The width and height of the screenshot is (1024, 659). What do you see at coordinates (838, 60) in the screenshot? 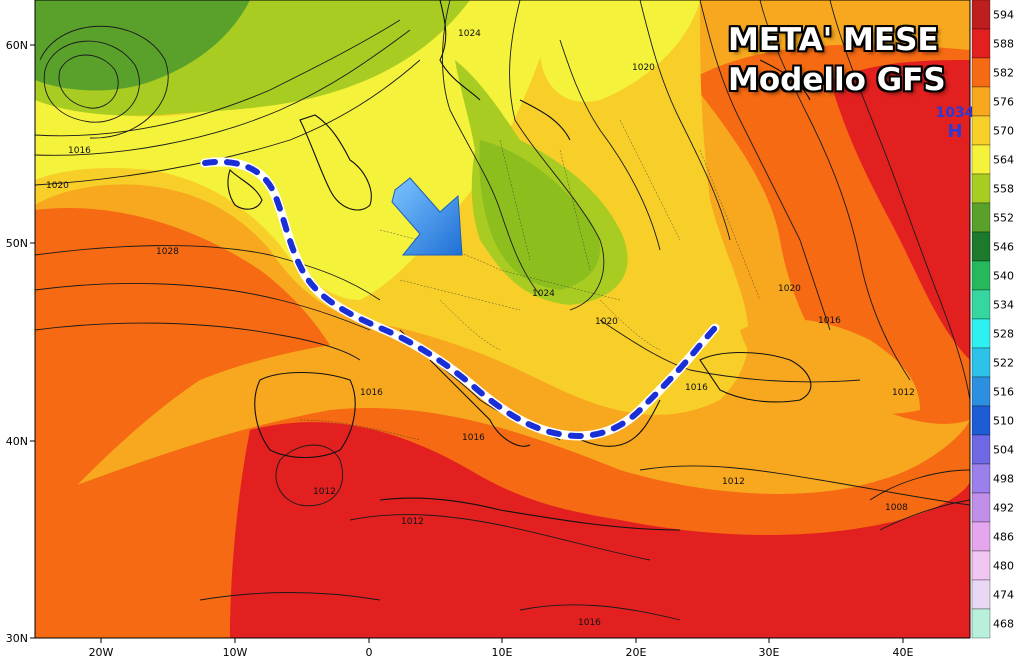
I see `map-title: META' MESE Modello GFS` at bounding box center [838, 60].